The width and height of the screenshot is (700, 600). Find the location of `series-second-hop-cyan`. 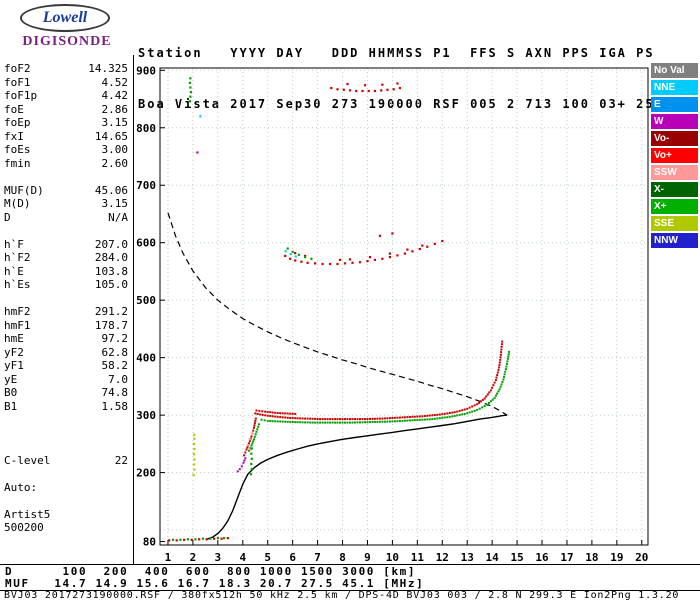

series-second-hop-cyan is located at coordinates (290, 254).